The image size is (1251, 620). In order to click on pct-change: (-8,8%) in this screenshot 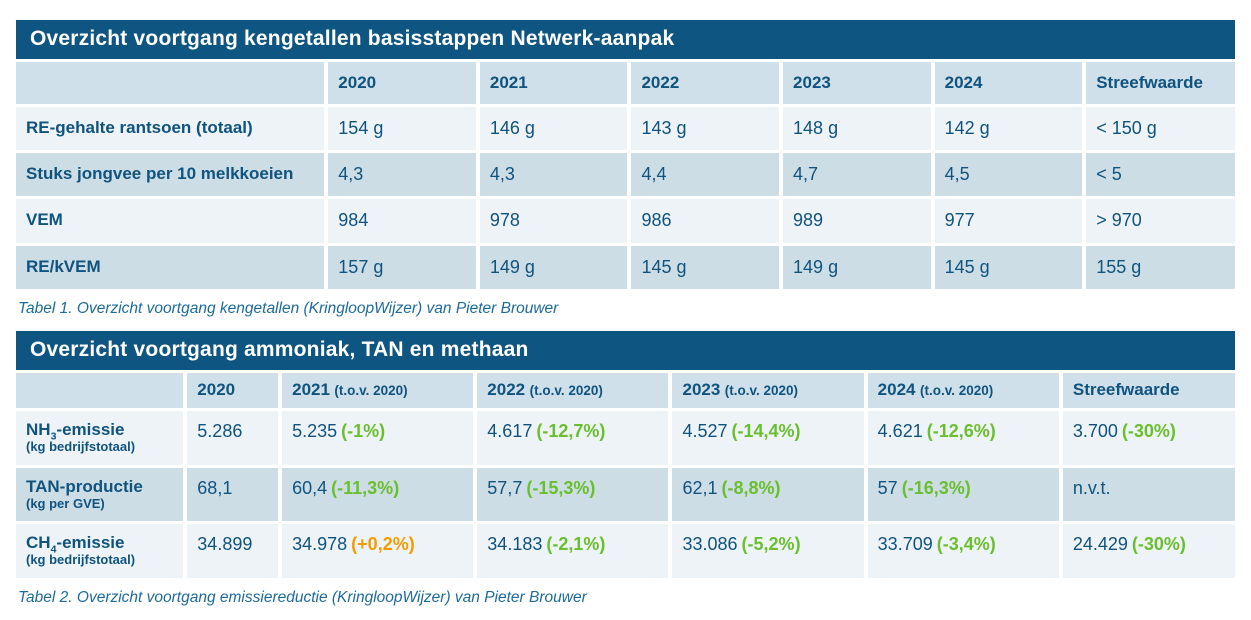, I will do `click(751, 487)`.